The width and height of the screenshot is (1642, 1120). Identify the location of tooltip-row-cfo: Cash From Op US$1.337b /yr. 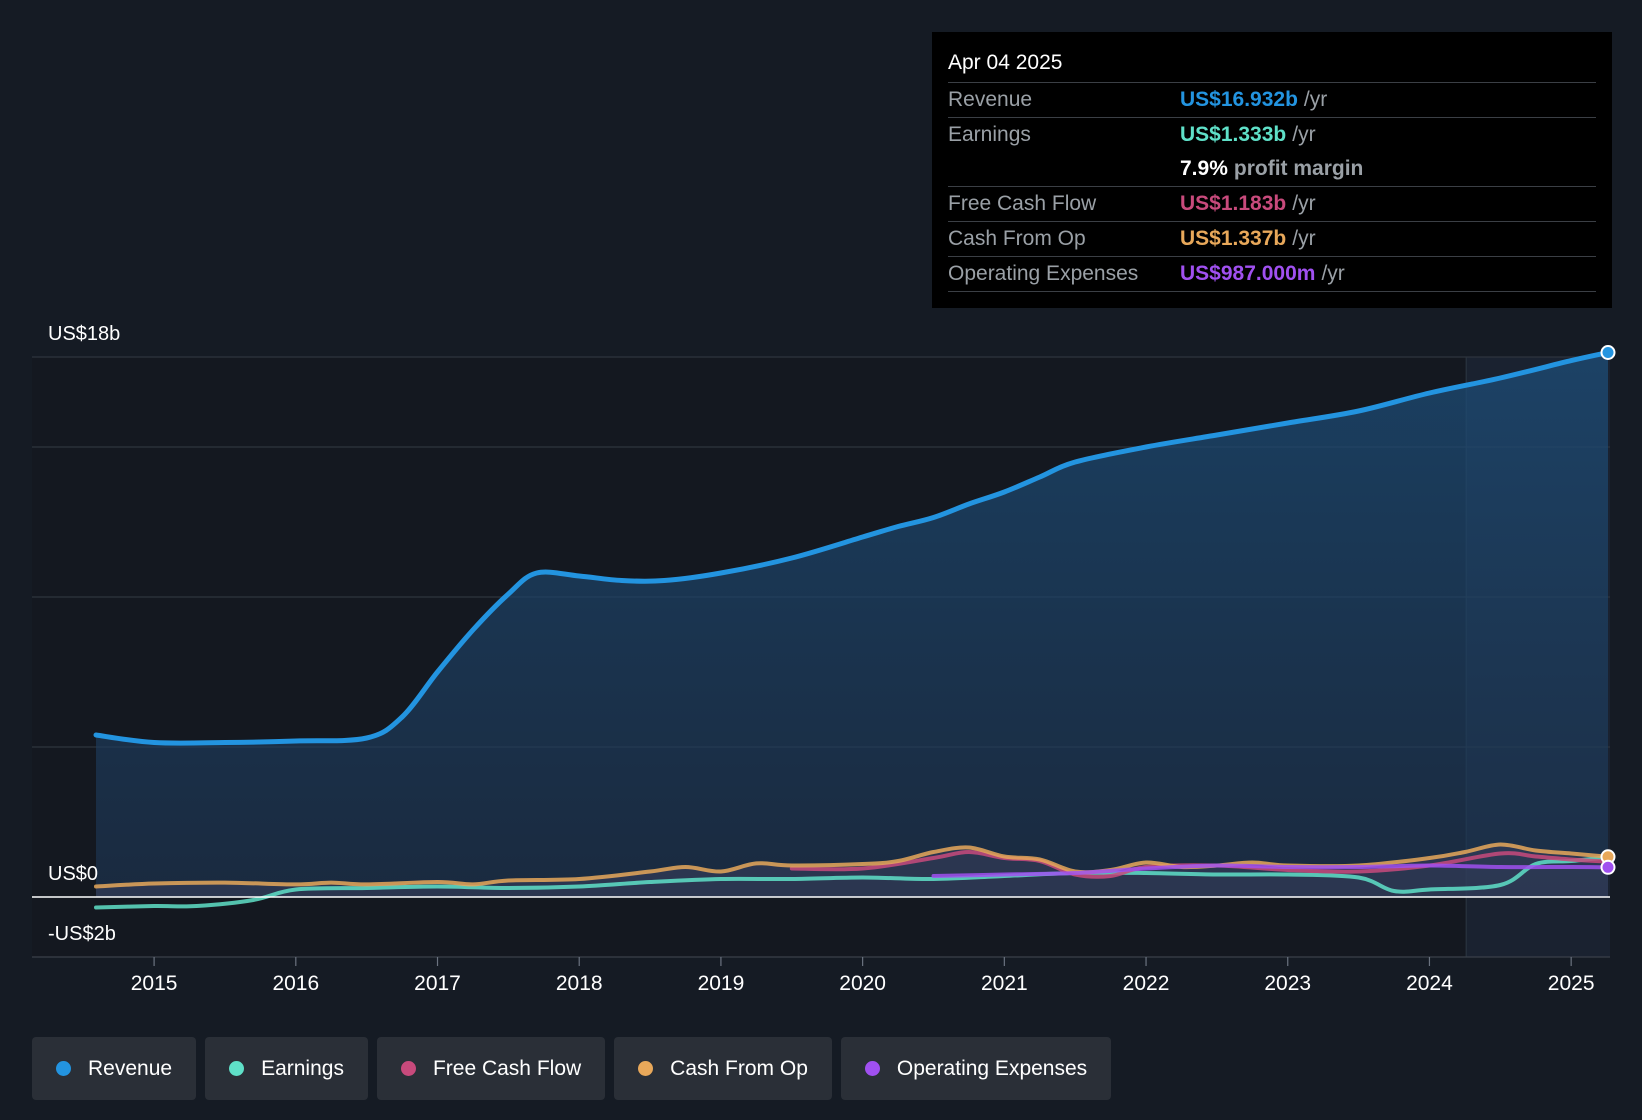
(1272, 239).